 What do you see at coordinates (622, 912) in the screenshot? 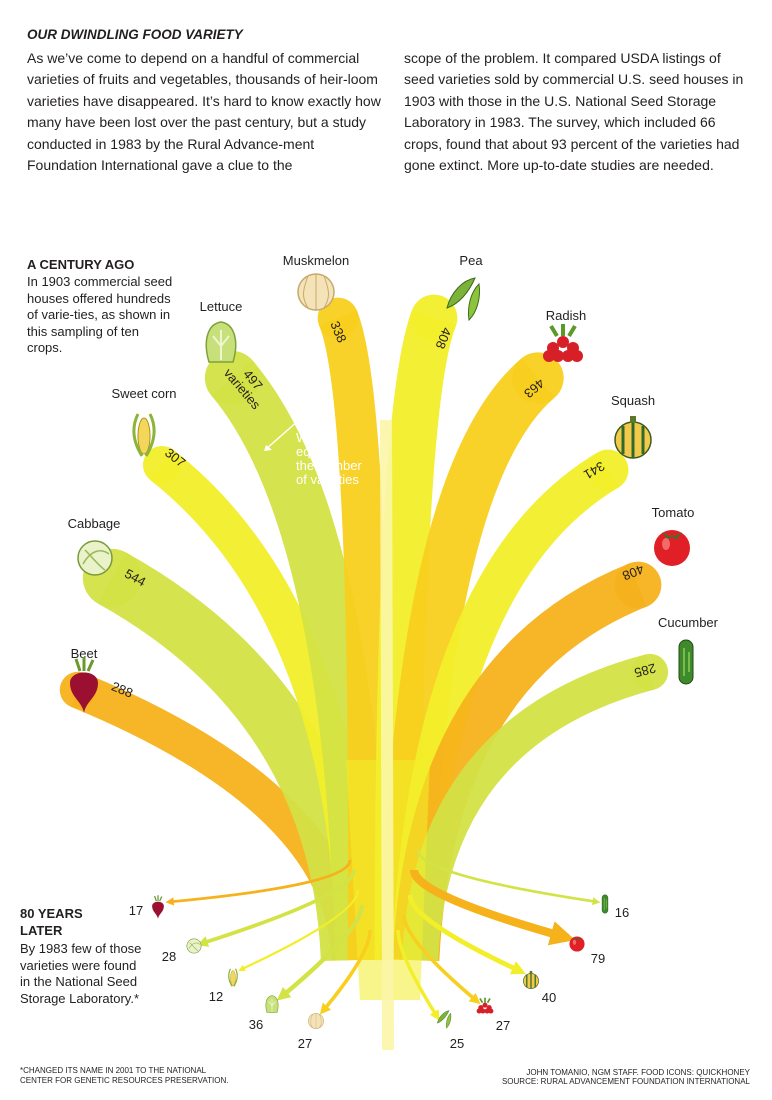
I see `value-1983-cucumber: 16` at bounding box center [622, 912].